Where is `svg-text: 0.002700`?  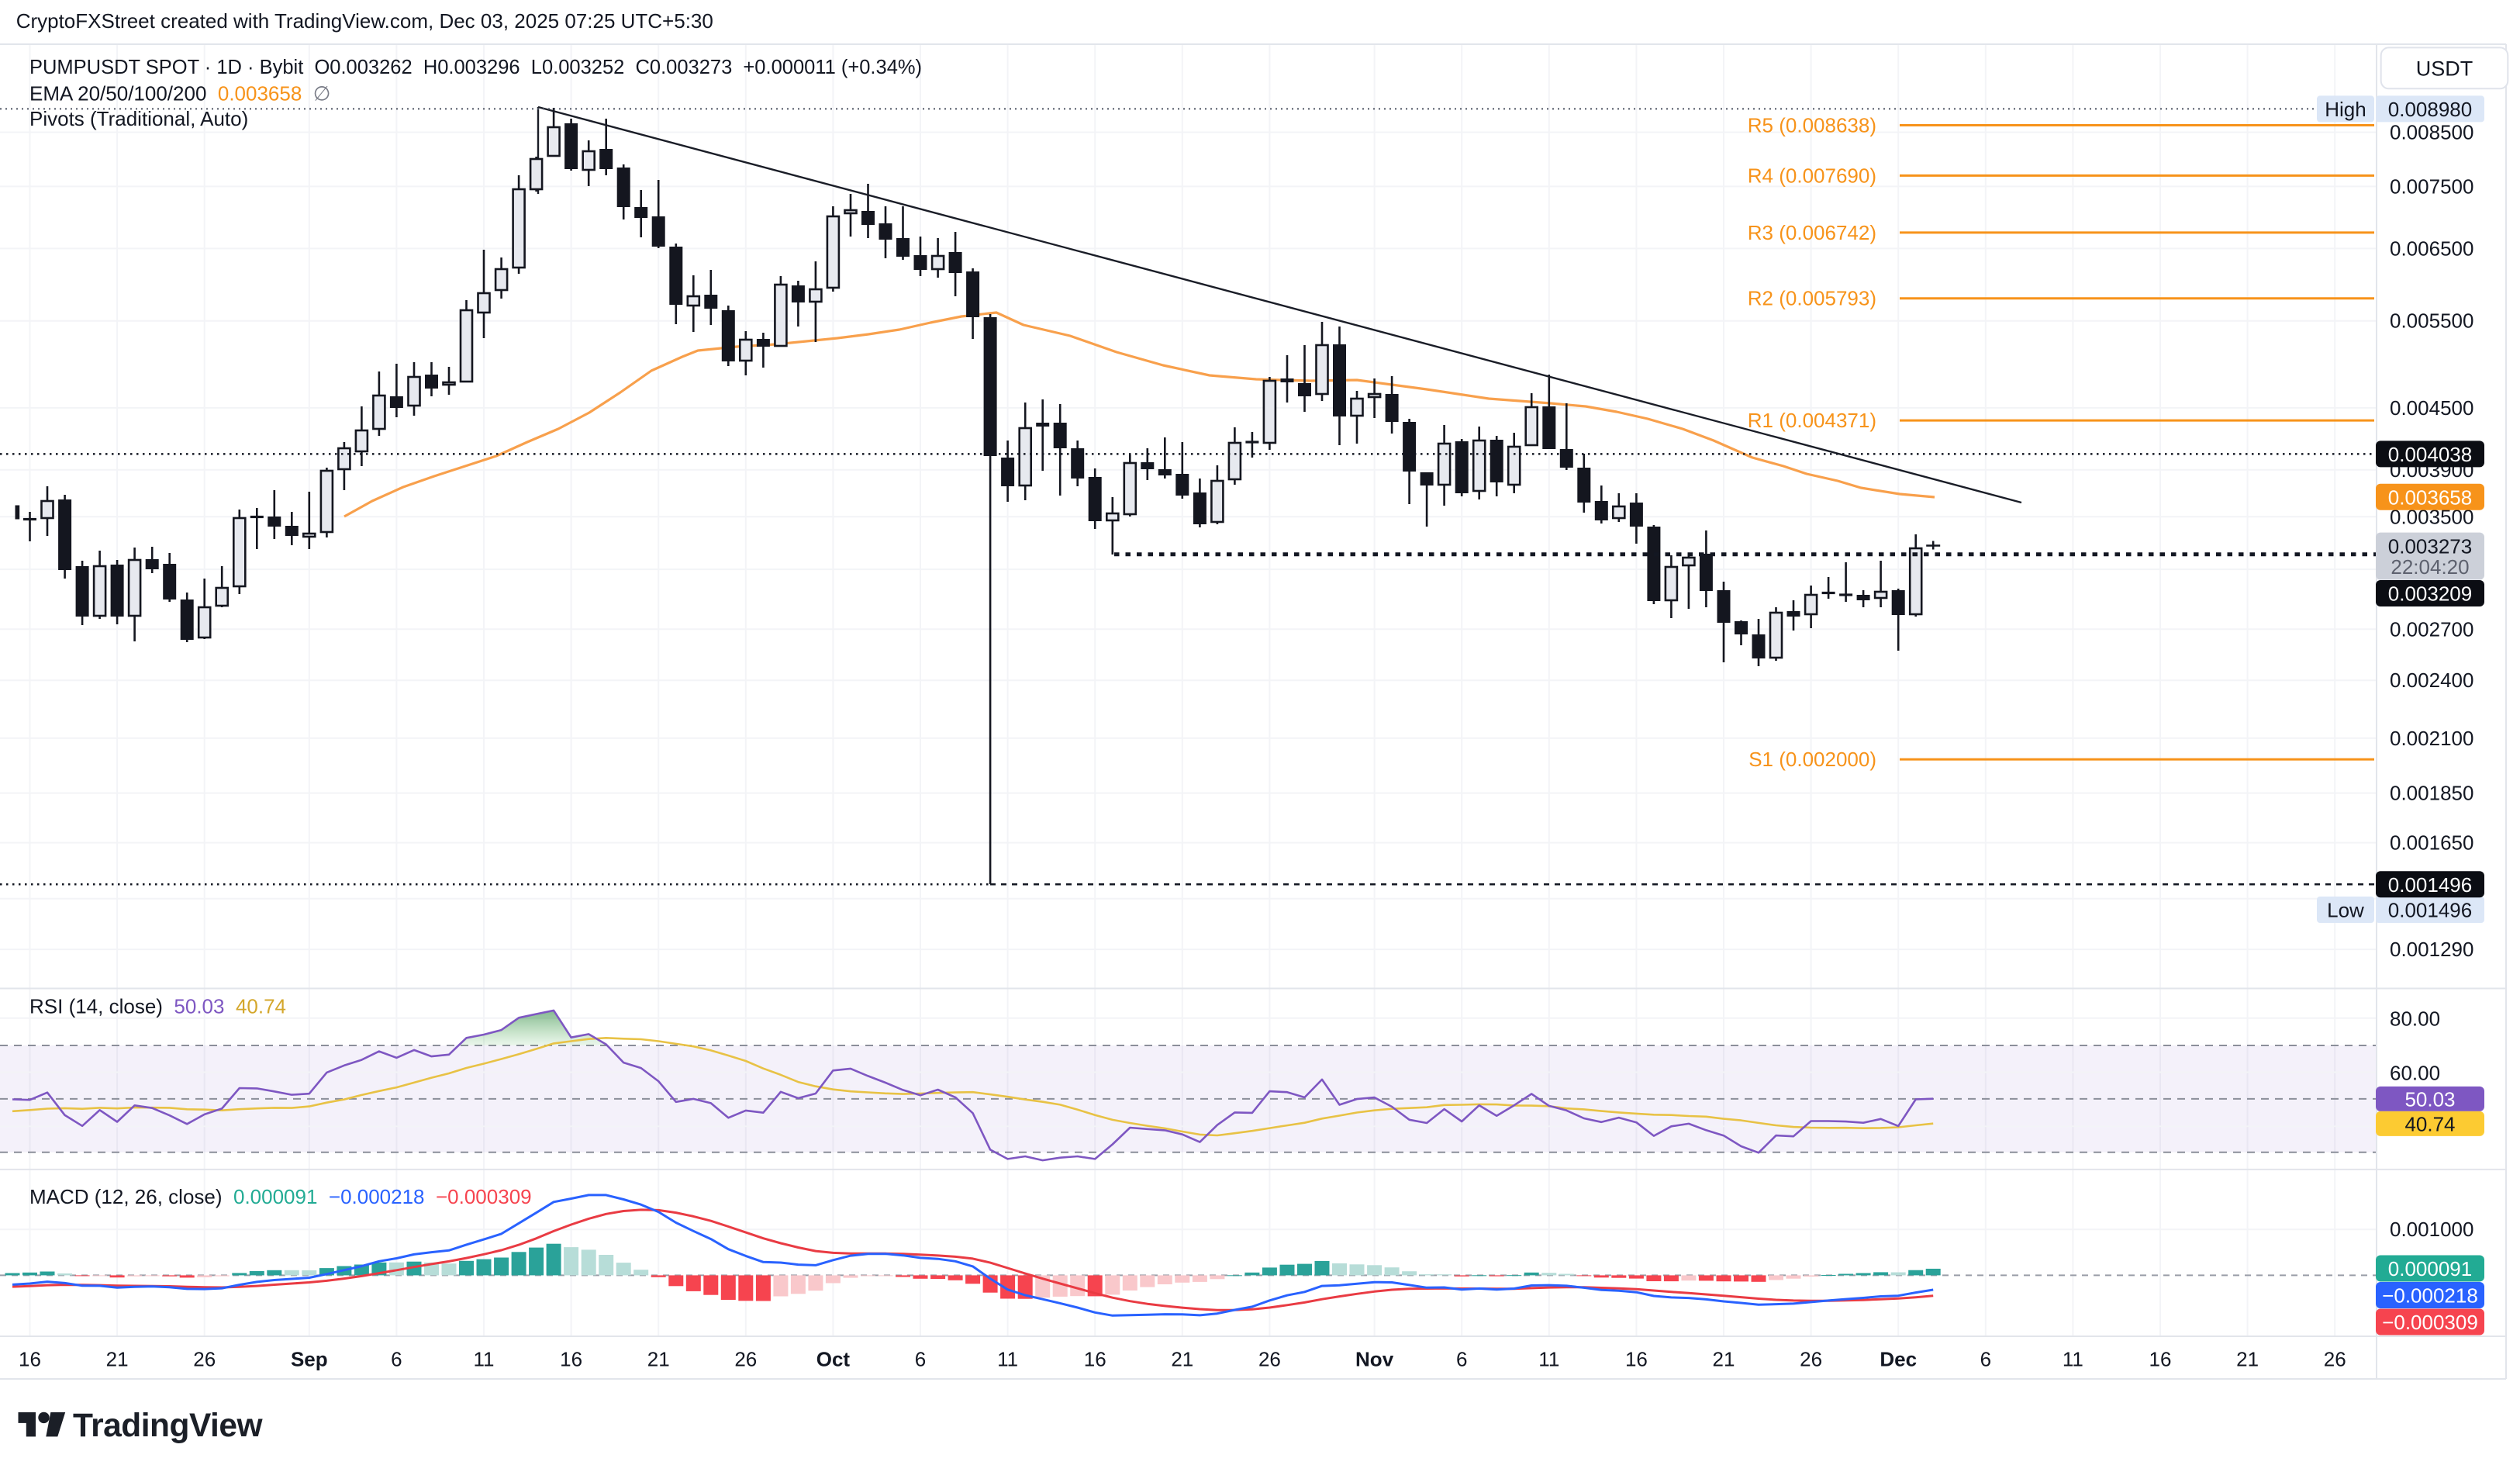 svg-text: 0.002700 is located at coordinates (2431, 629).